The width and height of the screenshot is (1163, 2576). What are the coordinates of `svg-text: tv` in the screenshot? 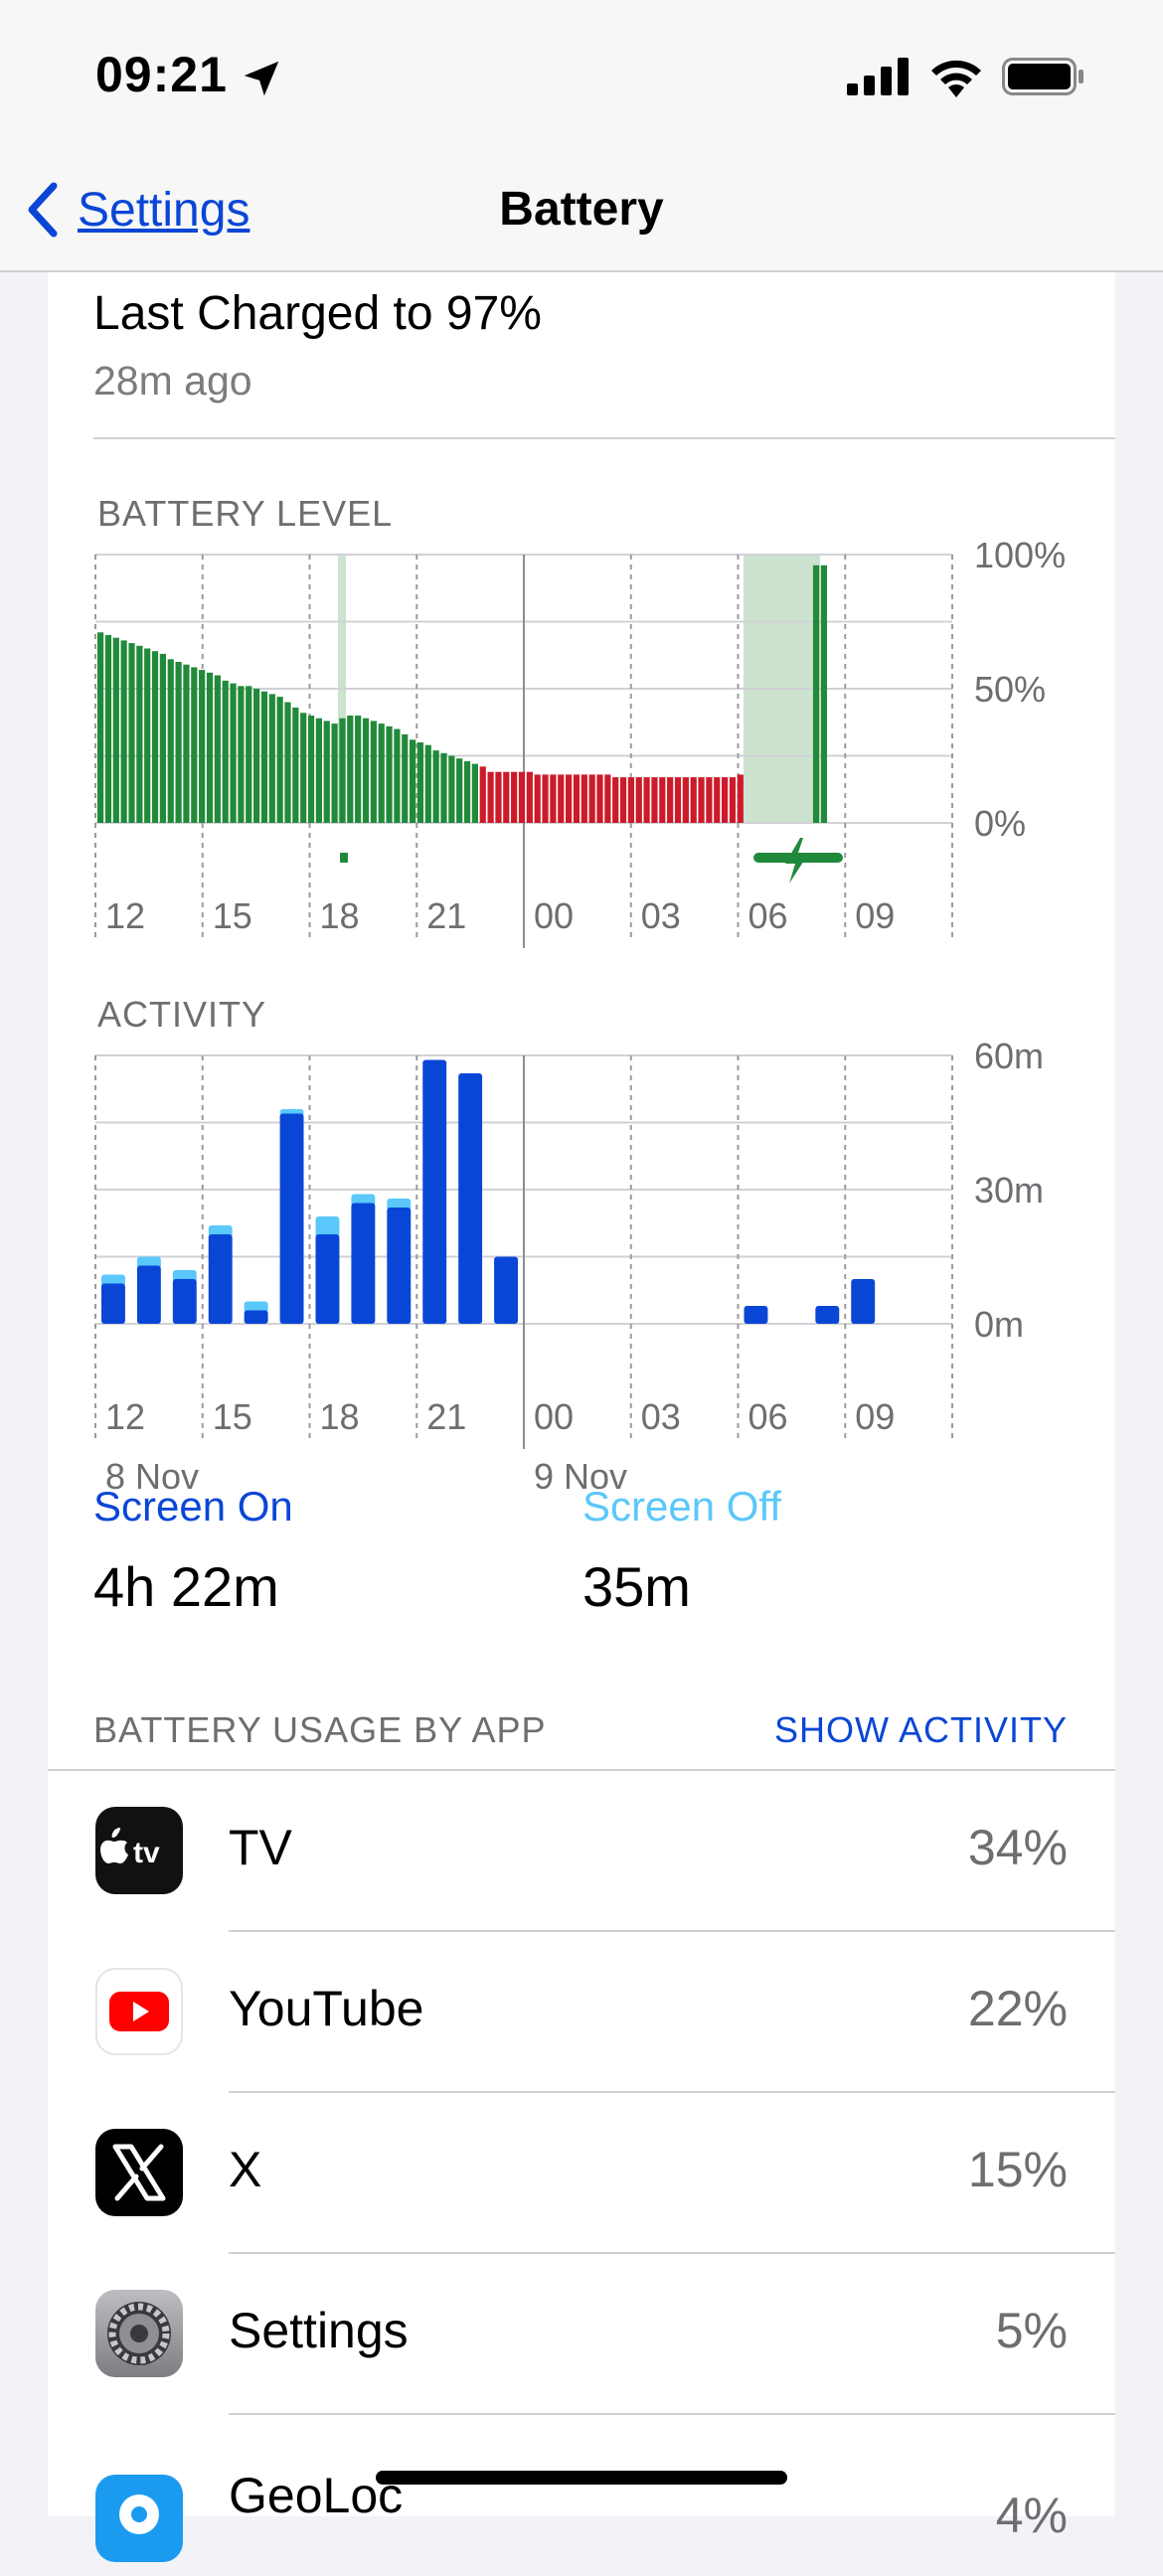 It's located at (146, 1853).